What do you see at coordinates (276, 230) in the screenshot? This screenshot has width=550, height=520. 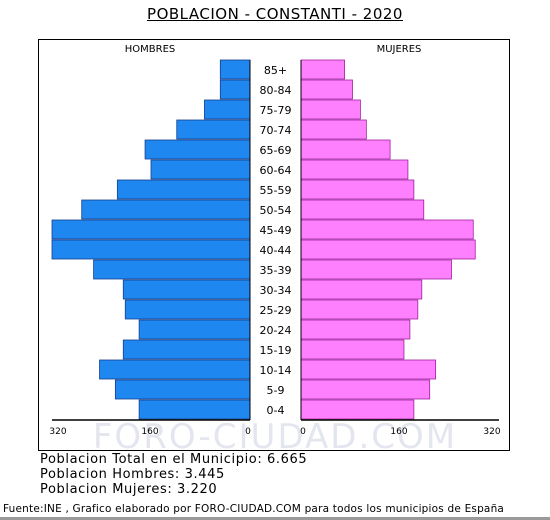 I see `age-label-45-49: 45-49` at bounding box center [276, 230].